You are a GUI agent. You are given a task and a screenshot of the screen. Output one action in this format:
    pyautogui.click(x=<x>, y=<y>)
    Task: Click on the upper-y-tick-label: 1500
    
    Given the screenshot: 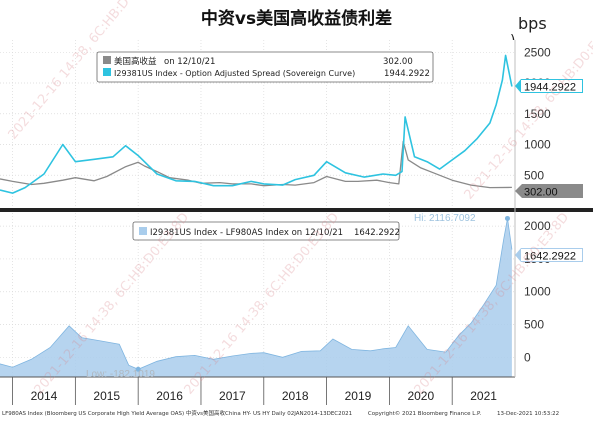 What is the action you would take?
    pyautogui.click(x=537, y=114)
    